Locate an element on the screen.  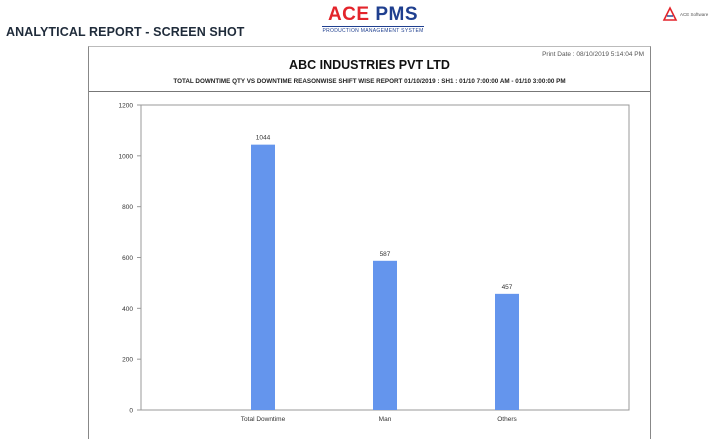
y-tick-label: 0 is located at coordinates (131, 411).